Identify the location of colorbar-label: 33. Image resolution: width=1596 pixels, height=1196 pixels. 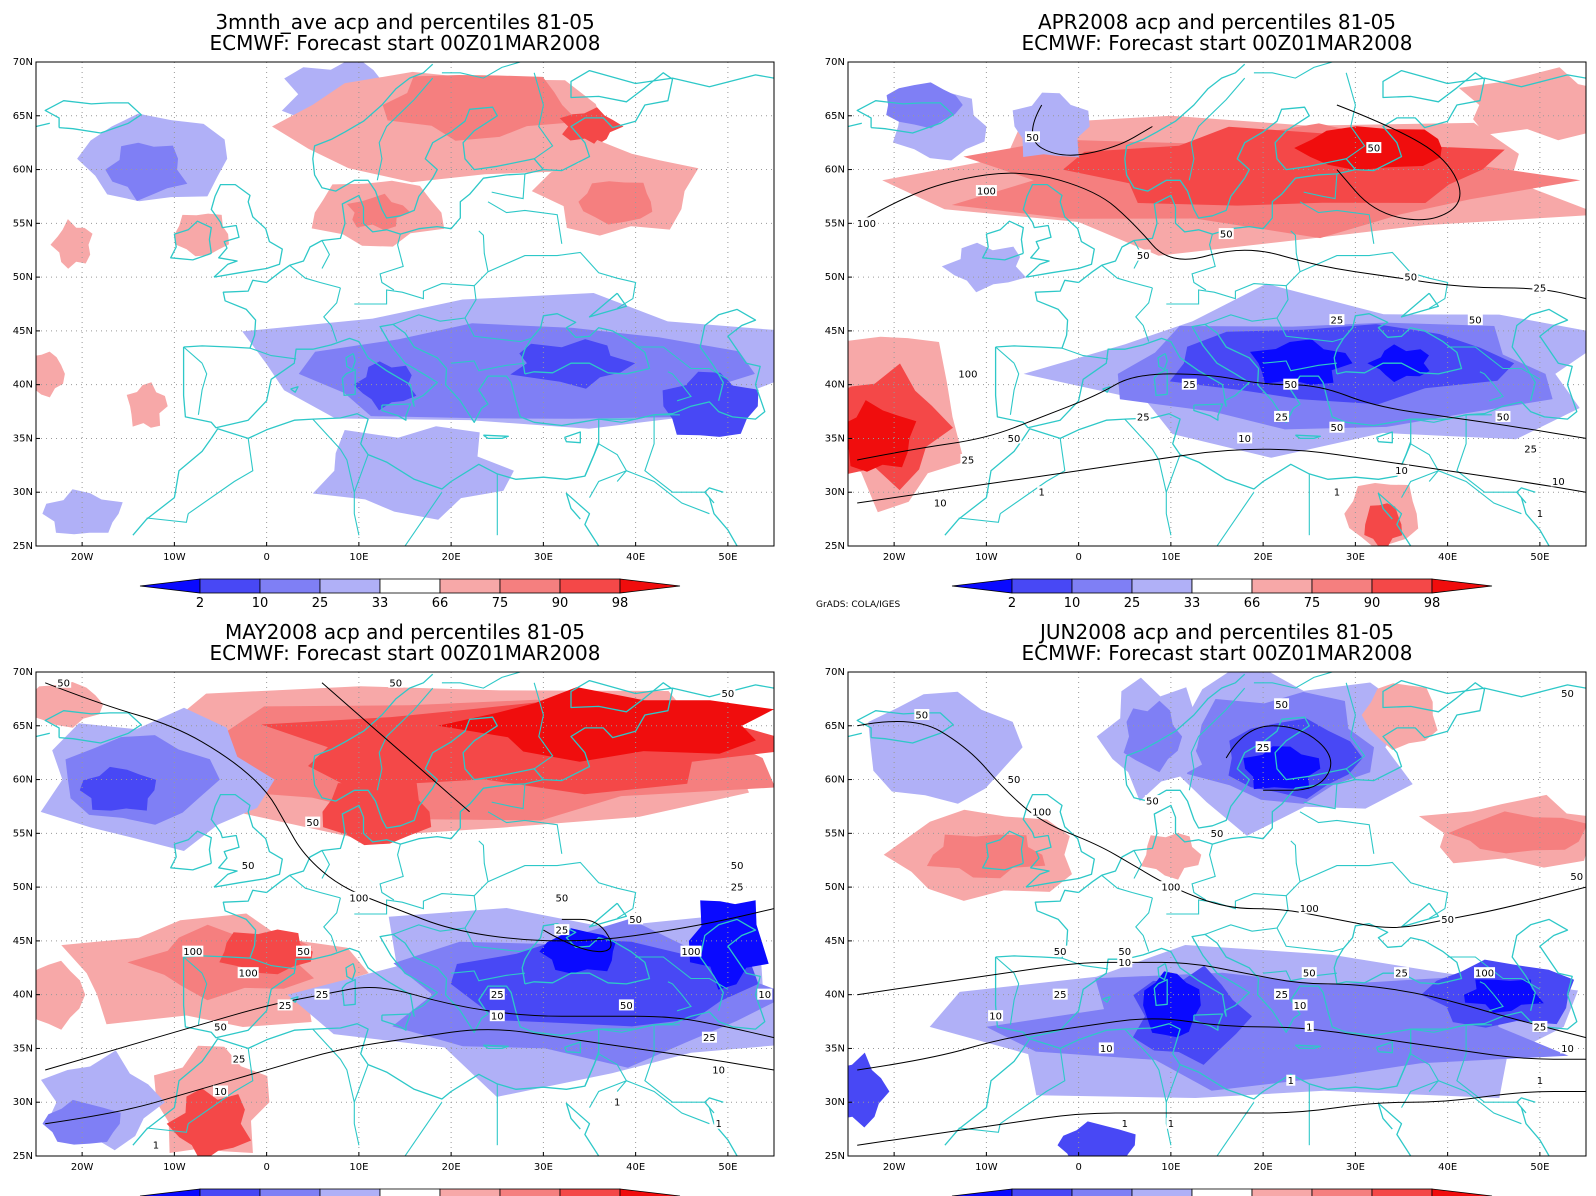
(1192, 603).